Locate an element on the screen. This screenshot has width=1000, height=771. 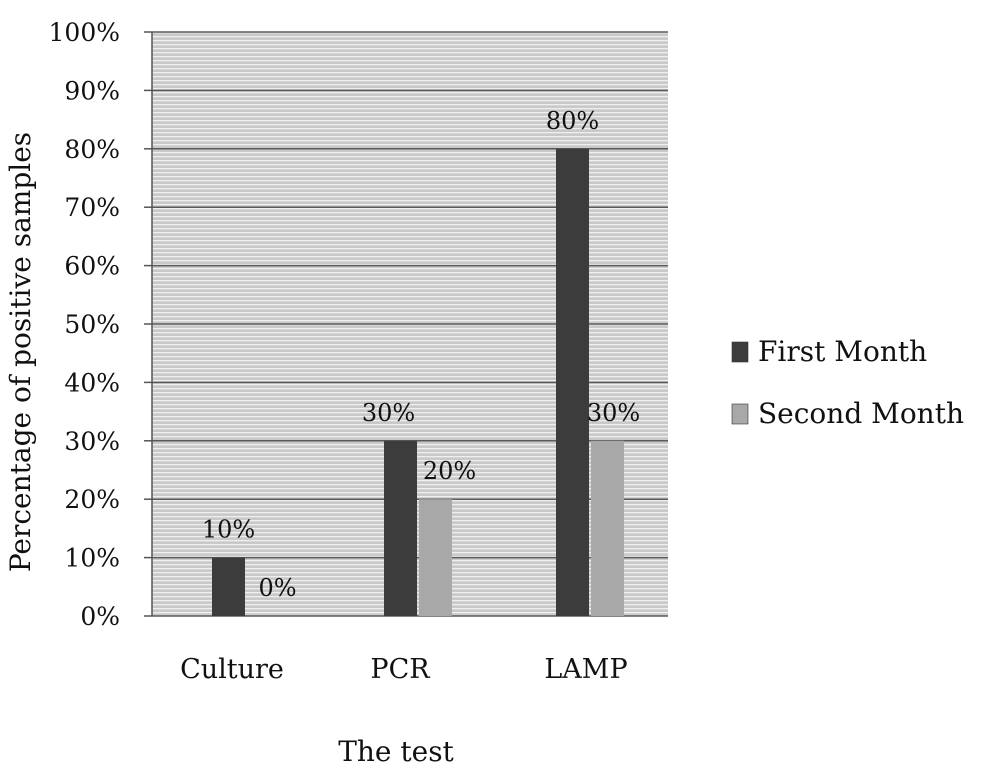
y-tick-label: 20% is located at coordinates (92, 499).